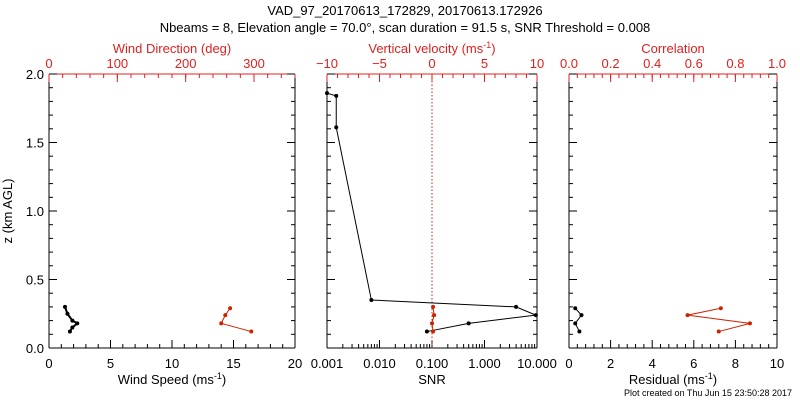  What do you see at coordinates (694, 63) in the screenshot?
I see `top-tick-label: 0.6` at bounding box center [694, 63].